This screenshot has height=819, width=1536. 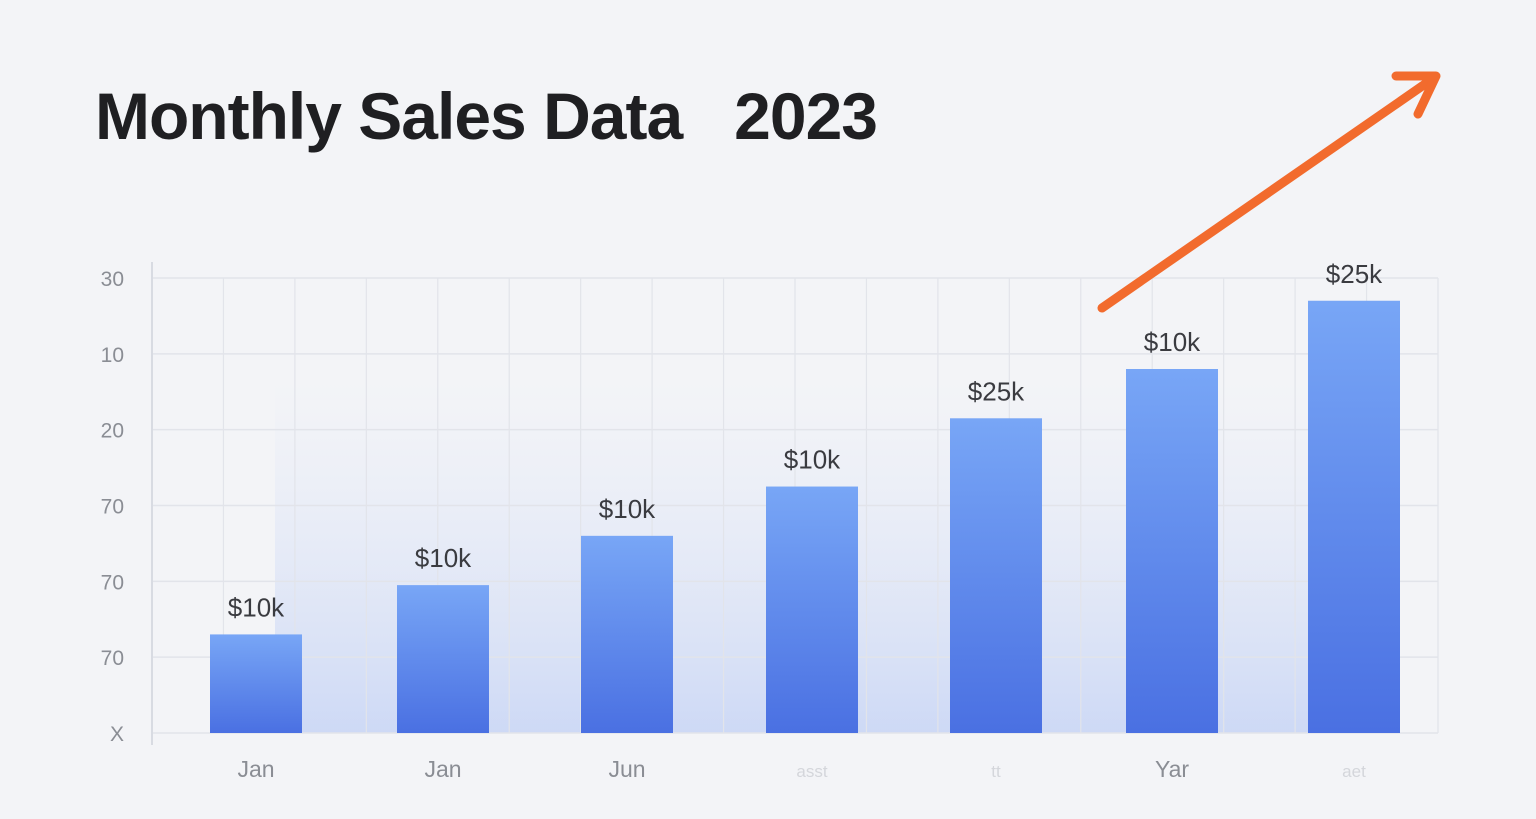 What do you see at coordinates (1172, 769) in the screenshot?
I see `x-tick-label: Yar` at bounding box center [1172, 769].